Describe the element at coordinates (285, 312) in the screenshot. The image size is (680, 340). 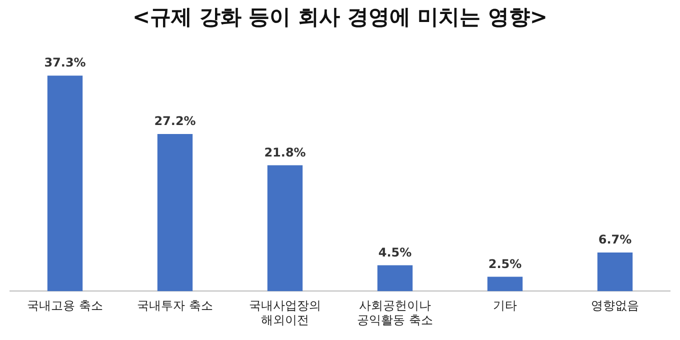
I see `x-tick-label: 국내사업장의 해외이전` at that location.